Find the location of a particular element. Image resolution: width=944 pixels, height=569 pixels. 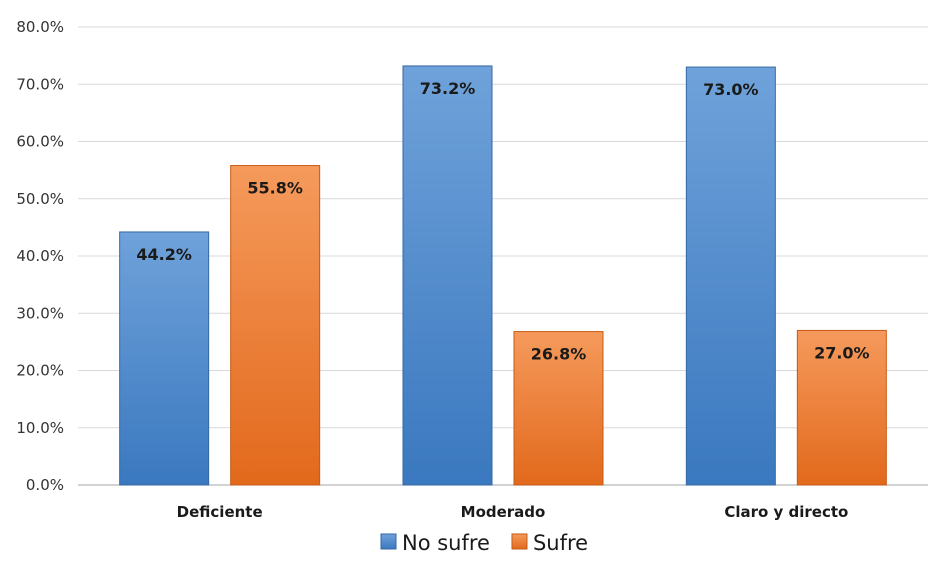

data-label: 55.8% is located at coordinates (275, 188).